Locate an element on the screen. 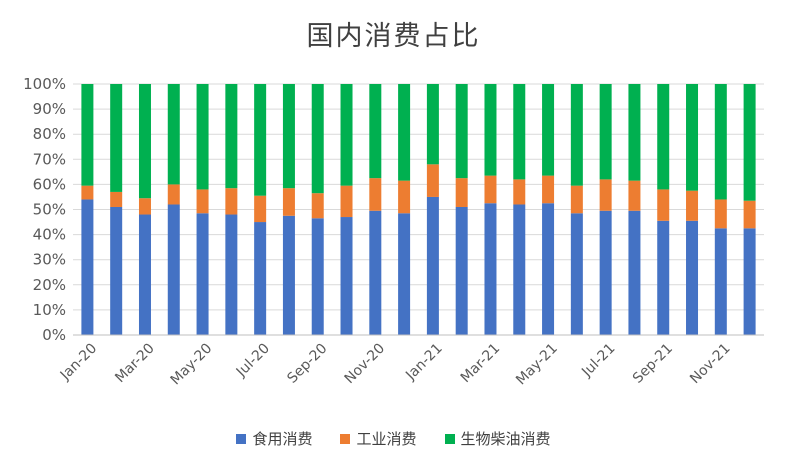  y-tick-label: 20% is located at coordinates (49, 285).